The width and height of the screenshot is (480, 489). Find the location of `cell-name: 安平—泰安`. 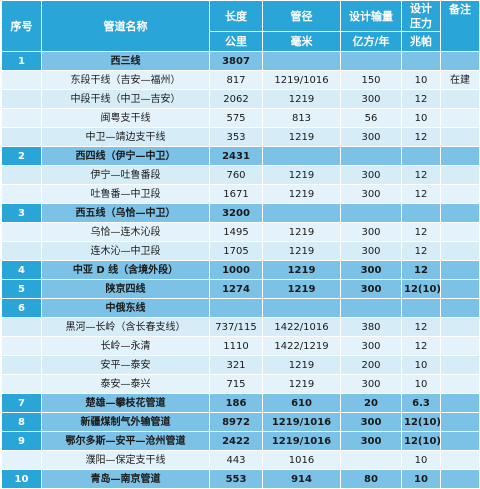

cell-name: 安平—泰安 is located at coordinates (125, 365).